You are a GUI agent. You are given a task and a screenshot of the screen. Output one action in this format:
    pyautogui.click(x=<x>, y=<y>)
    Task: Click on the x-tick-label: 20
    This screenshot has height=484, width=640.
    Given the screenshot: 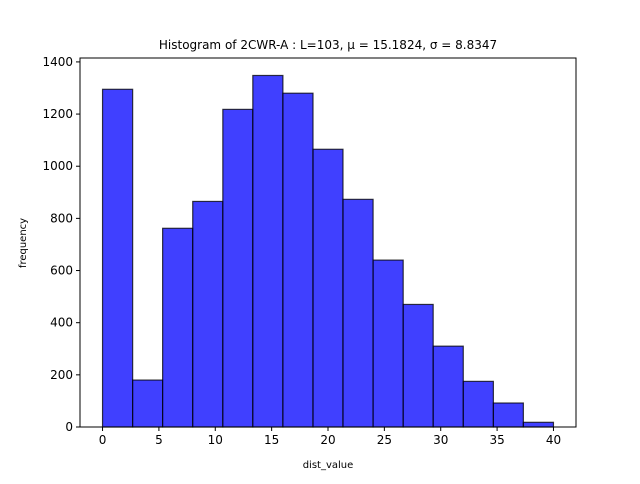 What is the action you would take?
    pyautogui.click(x=327, y=440)
    